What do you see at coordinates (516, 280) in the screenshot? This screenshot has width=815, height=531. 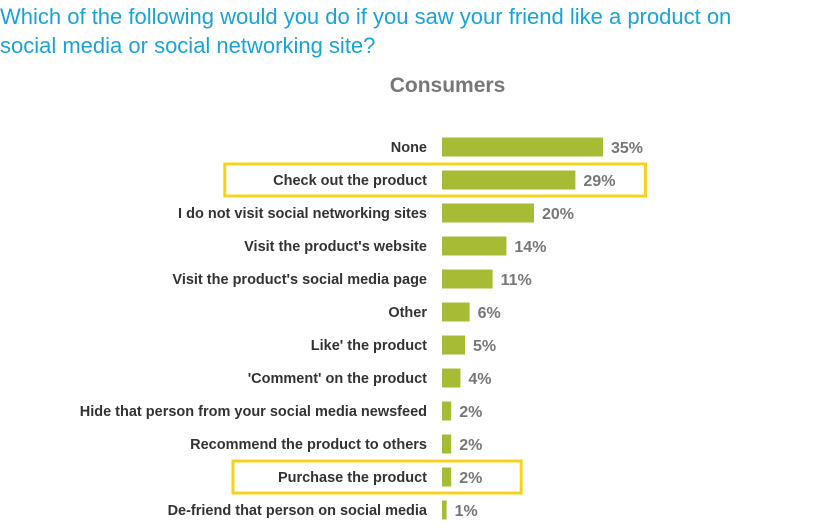 I see `value-label: 11%` at bounding box center [516, 280].